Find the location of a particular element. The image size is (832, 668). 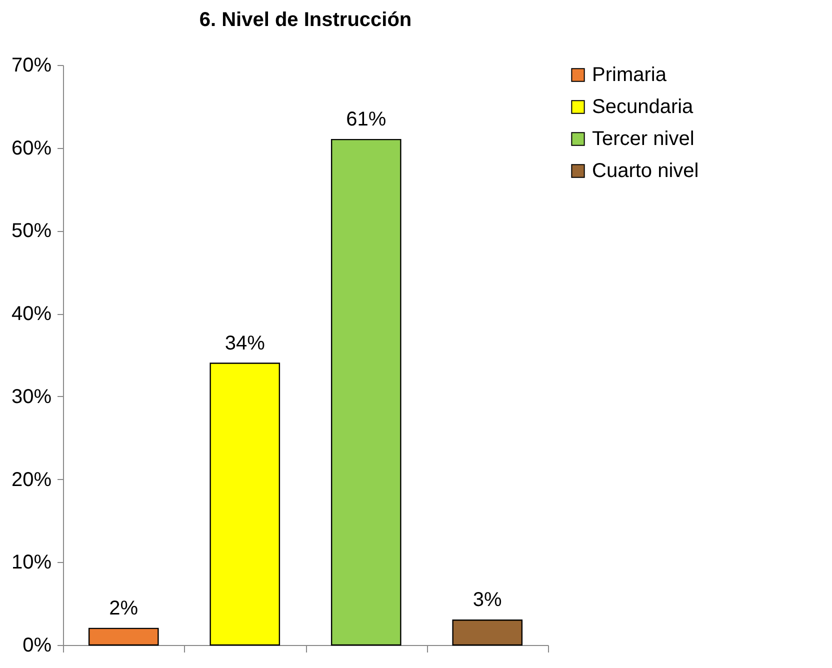

y-tick-label: 0% is located at coordinates (37, 645).